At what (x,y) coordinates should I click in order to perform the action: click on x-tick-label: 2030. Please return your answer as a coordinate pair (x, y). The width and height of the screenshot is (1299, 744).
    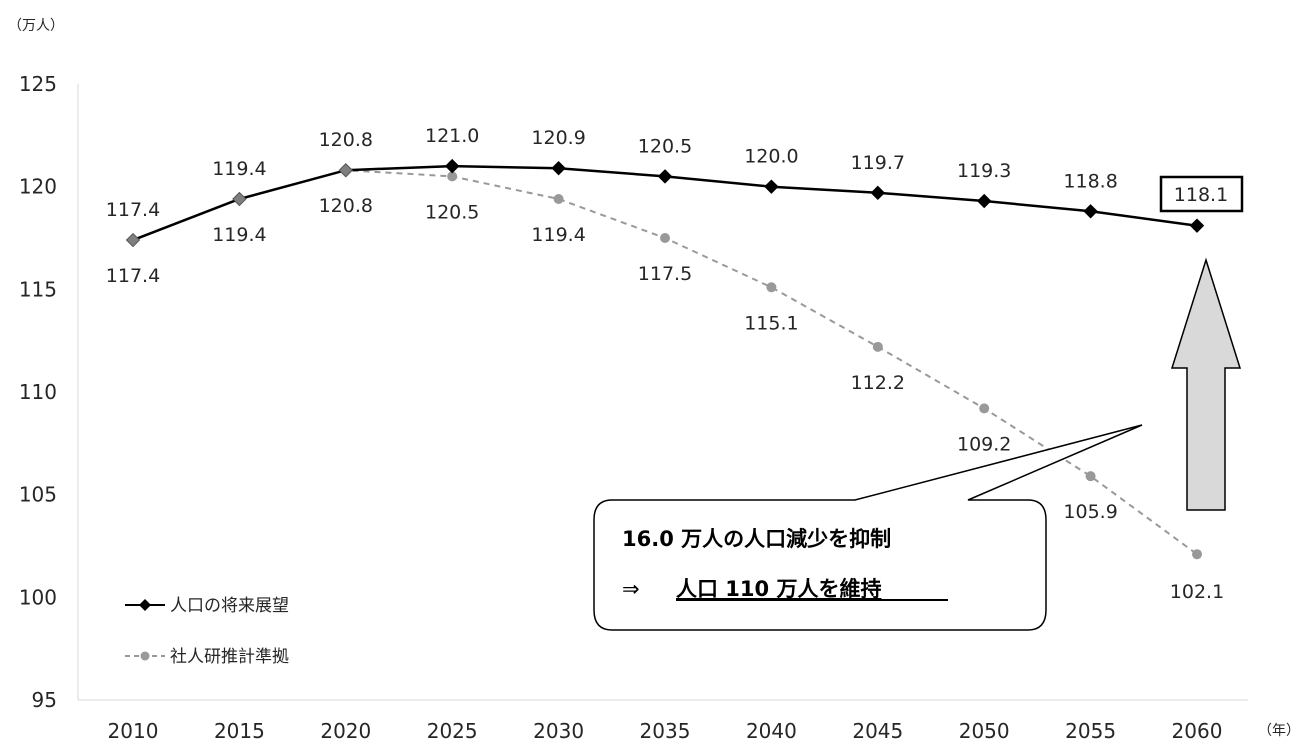
    Looking at the image, I should click on (558, 731).